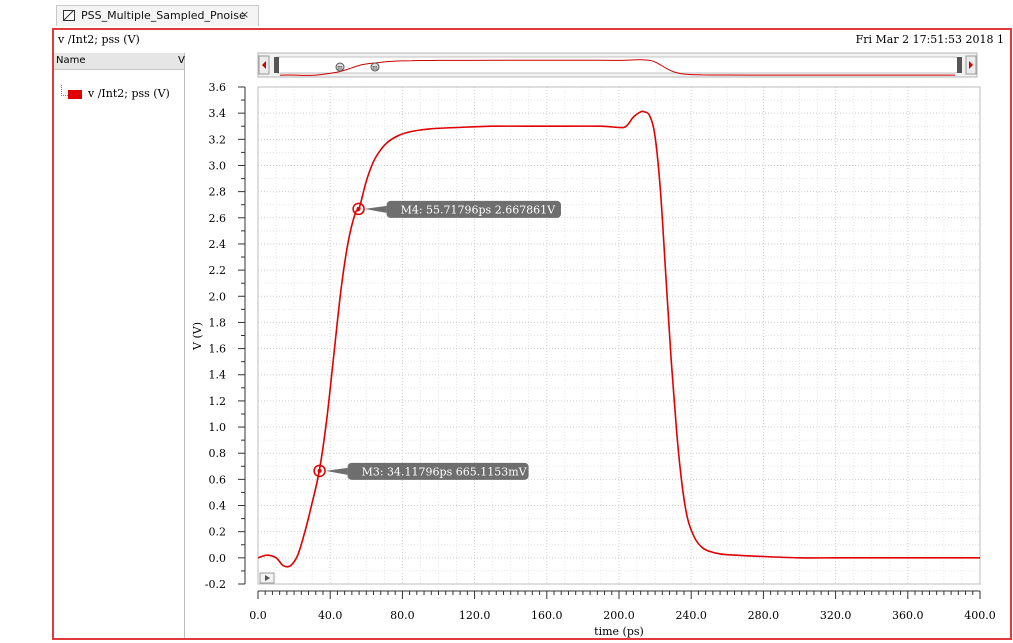 This screenshot has width=1013, height=643. Describe the element at coordinates (64, 90) in the screenshot. I see `tree-line-icon` at that location.